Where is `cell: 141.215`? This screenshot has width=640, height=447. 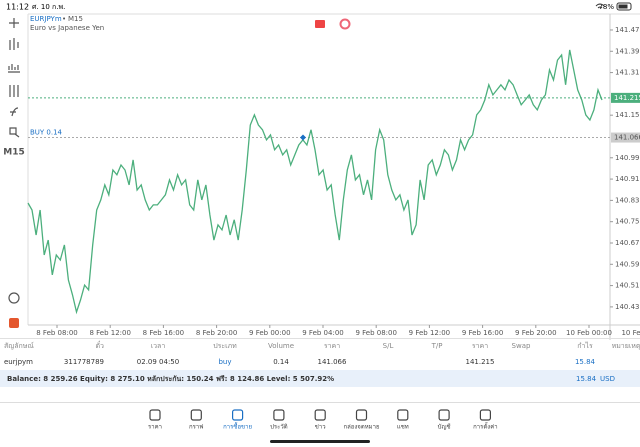
cell: 141.215 is located at coordinates (480, 362).